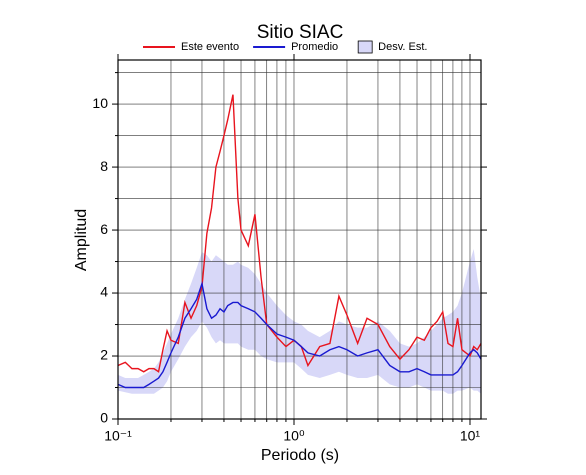  Describe the element at coordinates (104, 166) in the screenshot. I see `y-tick-label: 8` at that location.